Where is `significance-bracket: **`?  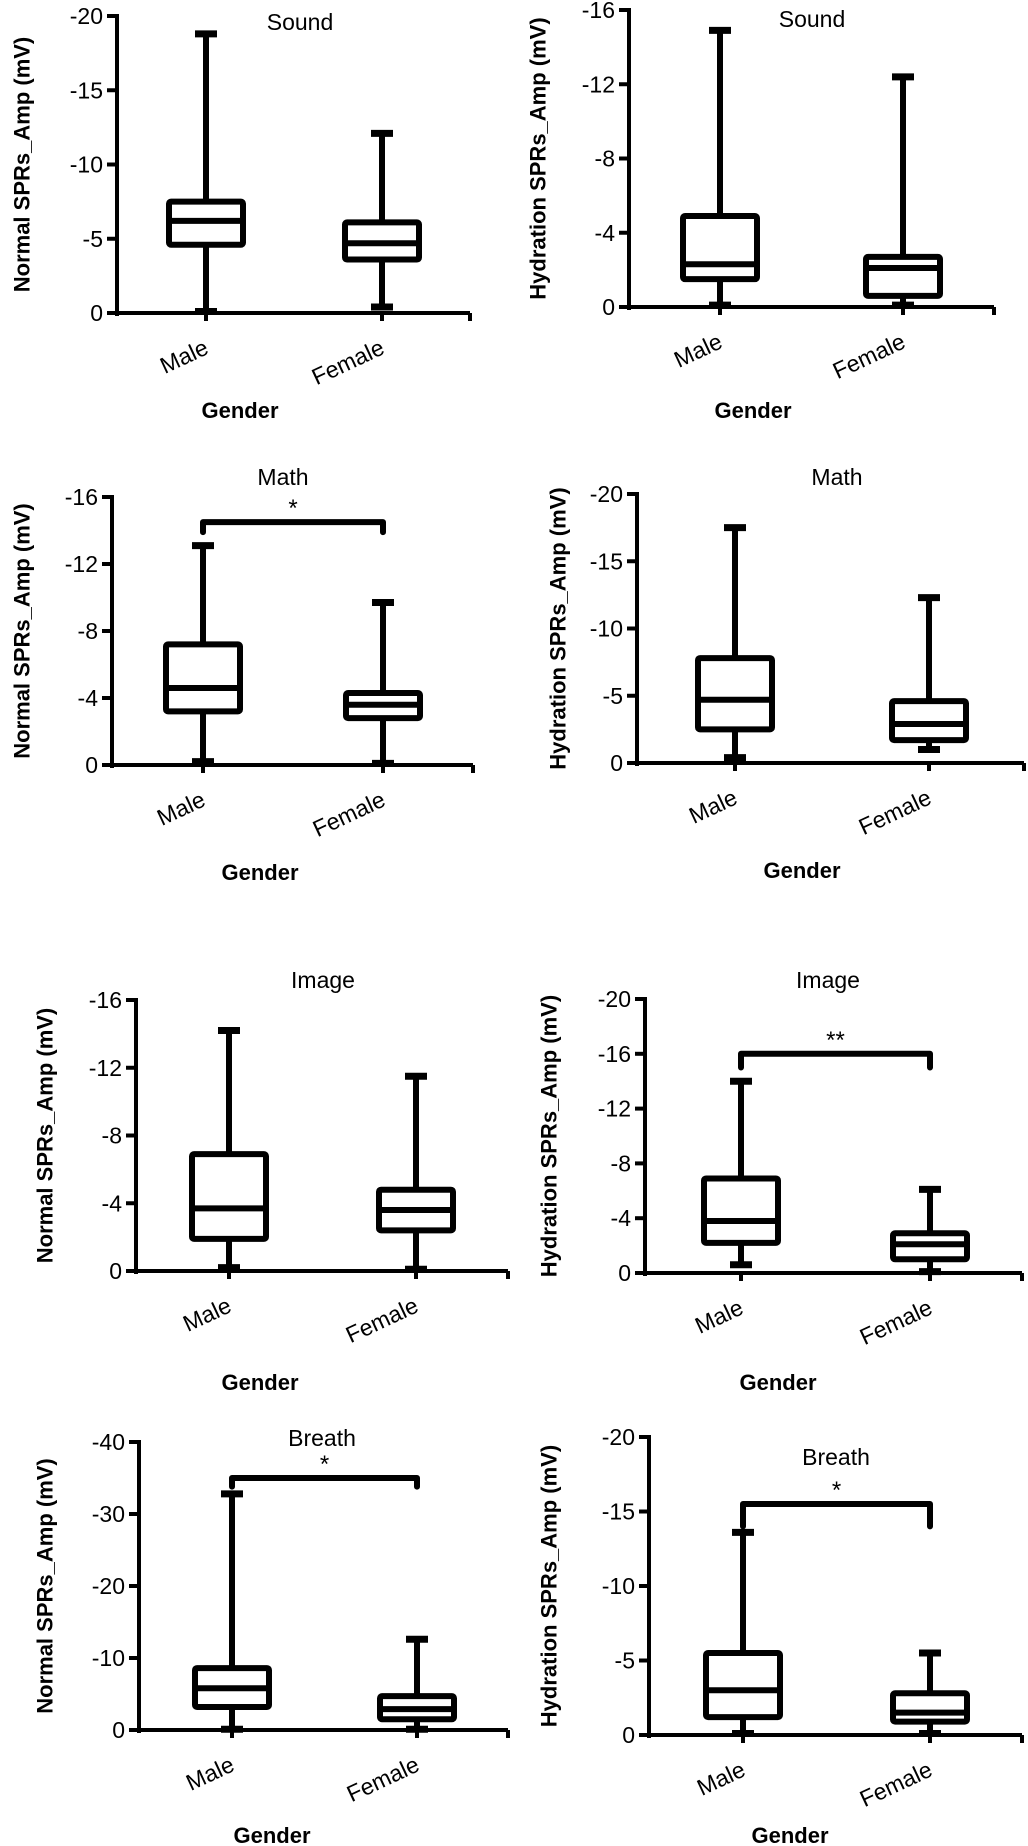
significance-bracket: ** is located at coordinates (835, 1049).